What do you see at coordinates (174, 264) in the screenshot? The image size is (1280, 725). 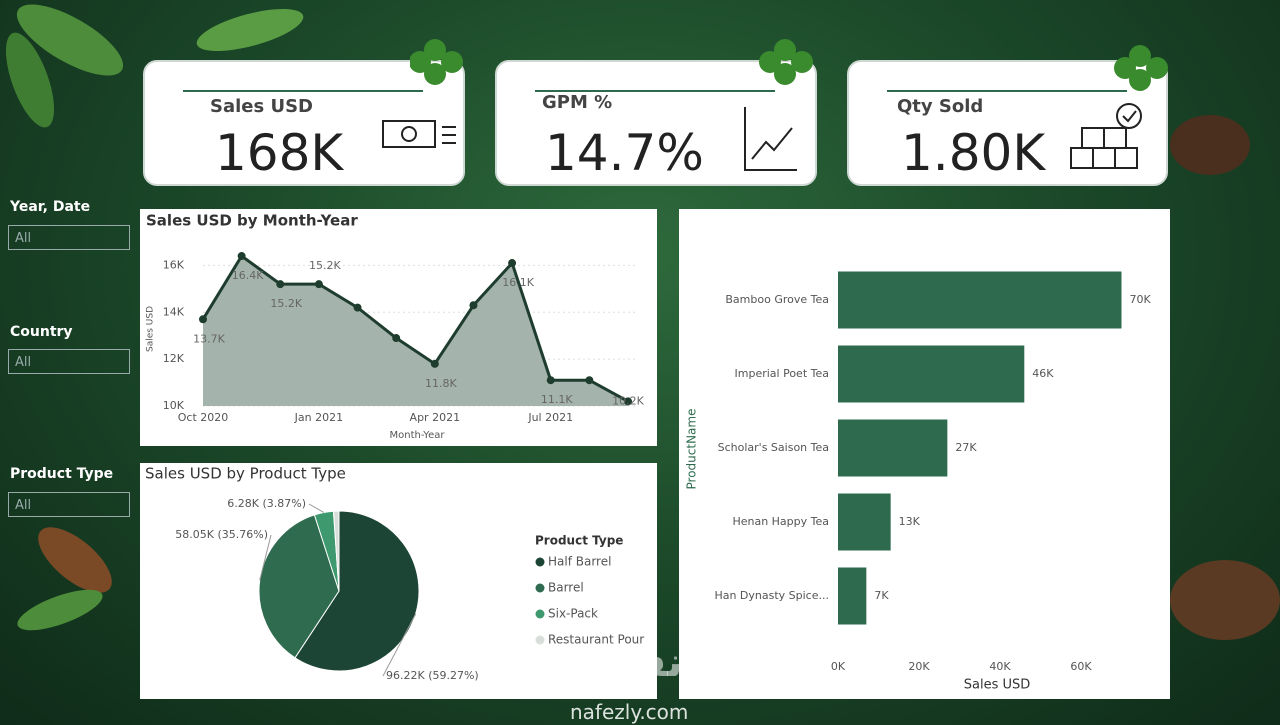 I see `y-tick-label: 16K` at bounding box center [174, 264].